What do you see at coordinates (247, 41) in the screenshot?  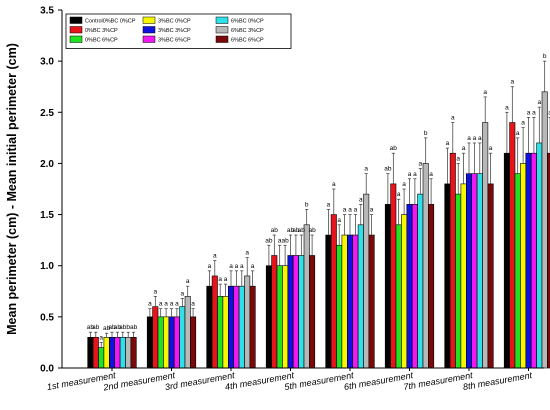 I see `legend-entry: 6%BC 6%CP` at bounding box center [247, 41].